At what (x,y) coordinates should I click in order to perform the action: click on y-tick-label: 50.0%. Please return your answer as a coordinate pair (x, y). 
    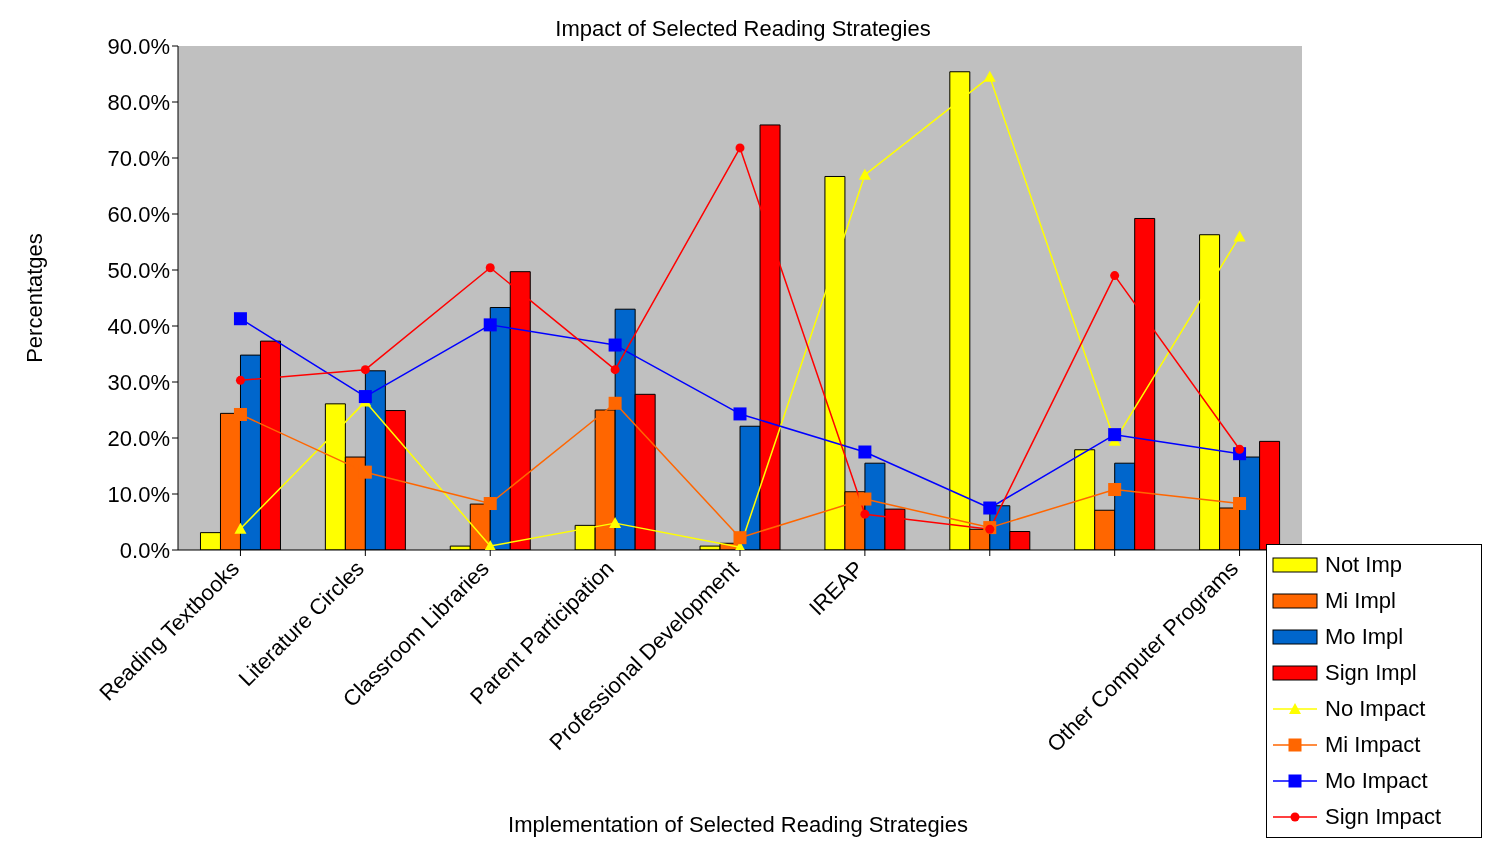
    Looking at the image, I should click on (138, 270).